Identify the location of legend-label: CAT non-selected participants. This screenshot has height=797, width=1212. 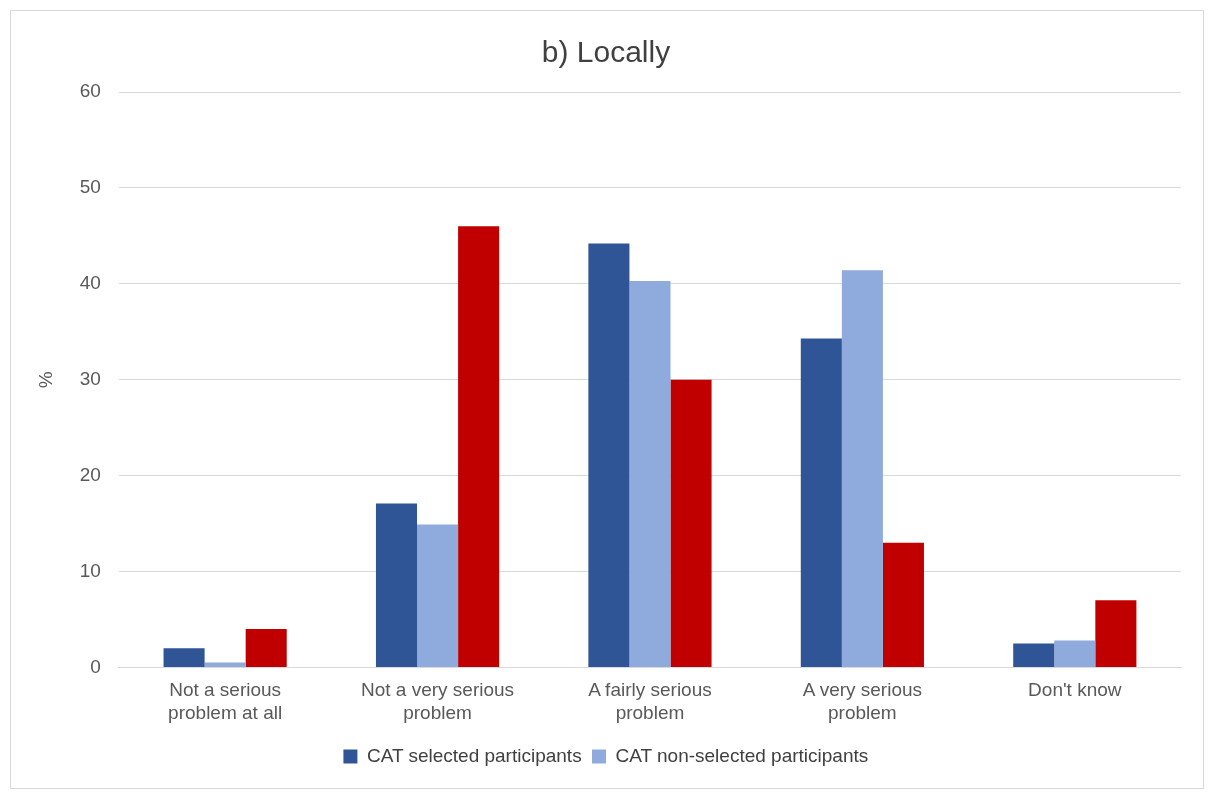
(742, 755).